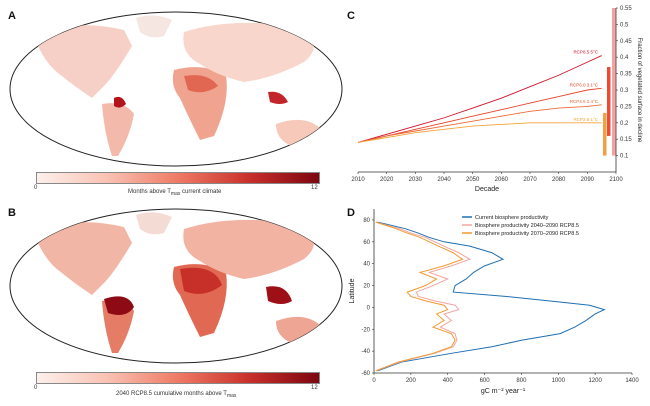 This screenshot has width=650, height=406. What do you see at coordinates (12, 213) in the screenshot?
I see `panel-b-letter: B` at bounding box center [12, 213].